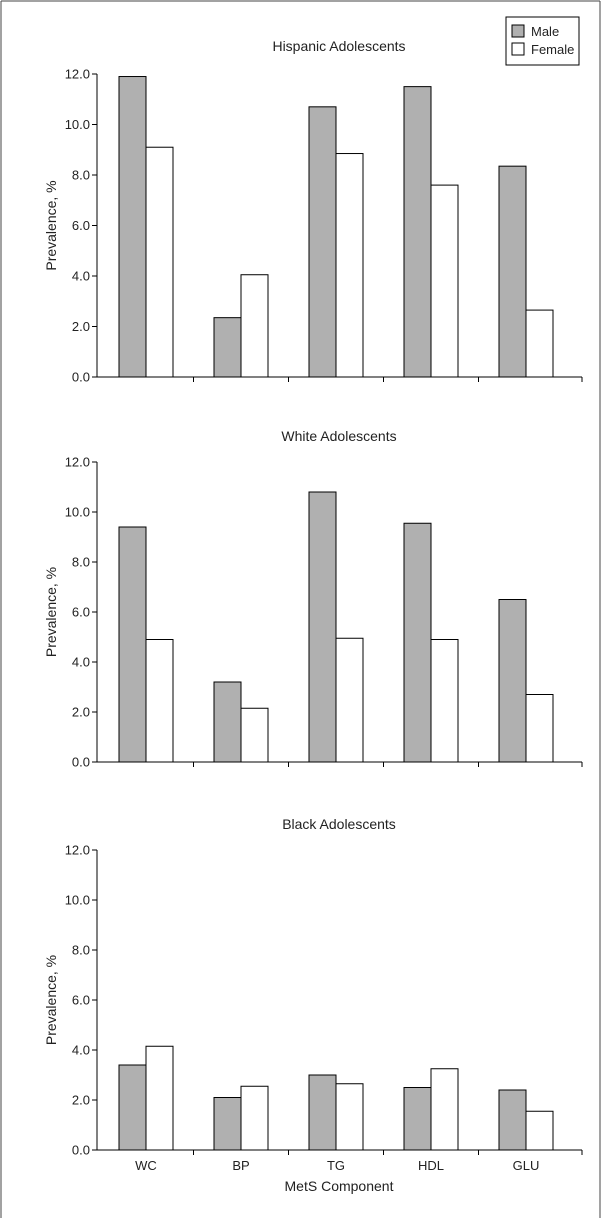  Describe the element at coordinates (339, 1186) in the screenshot. I see `x-axis-title: MetS Component` at that location.